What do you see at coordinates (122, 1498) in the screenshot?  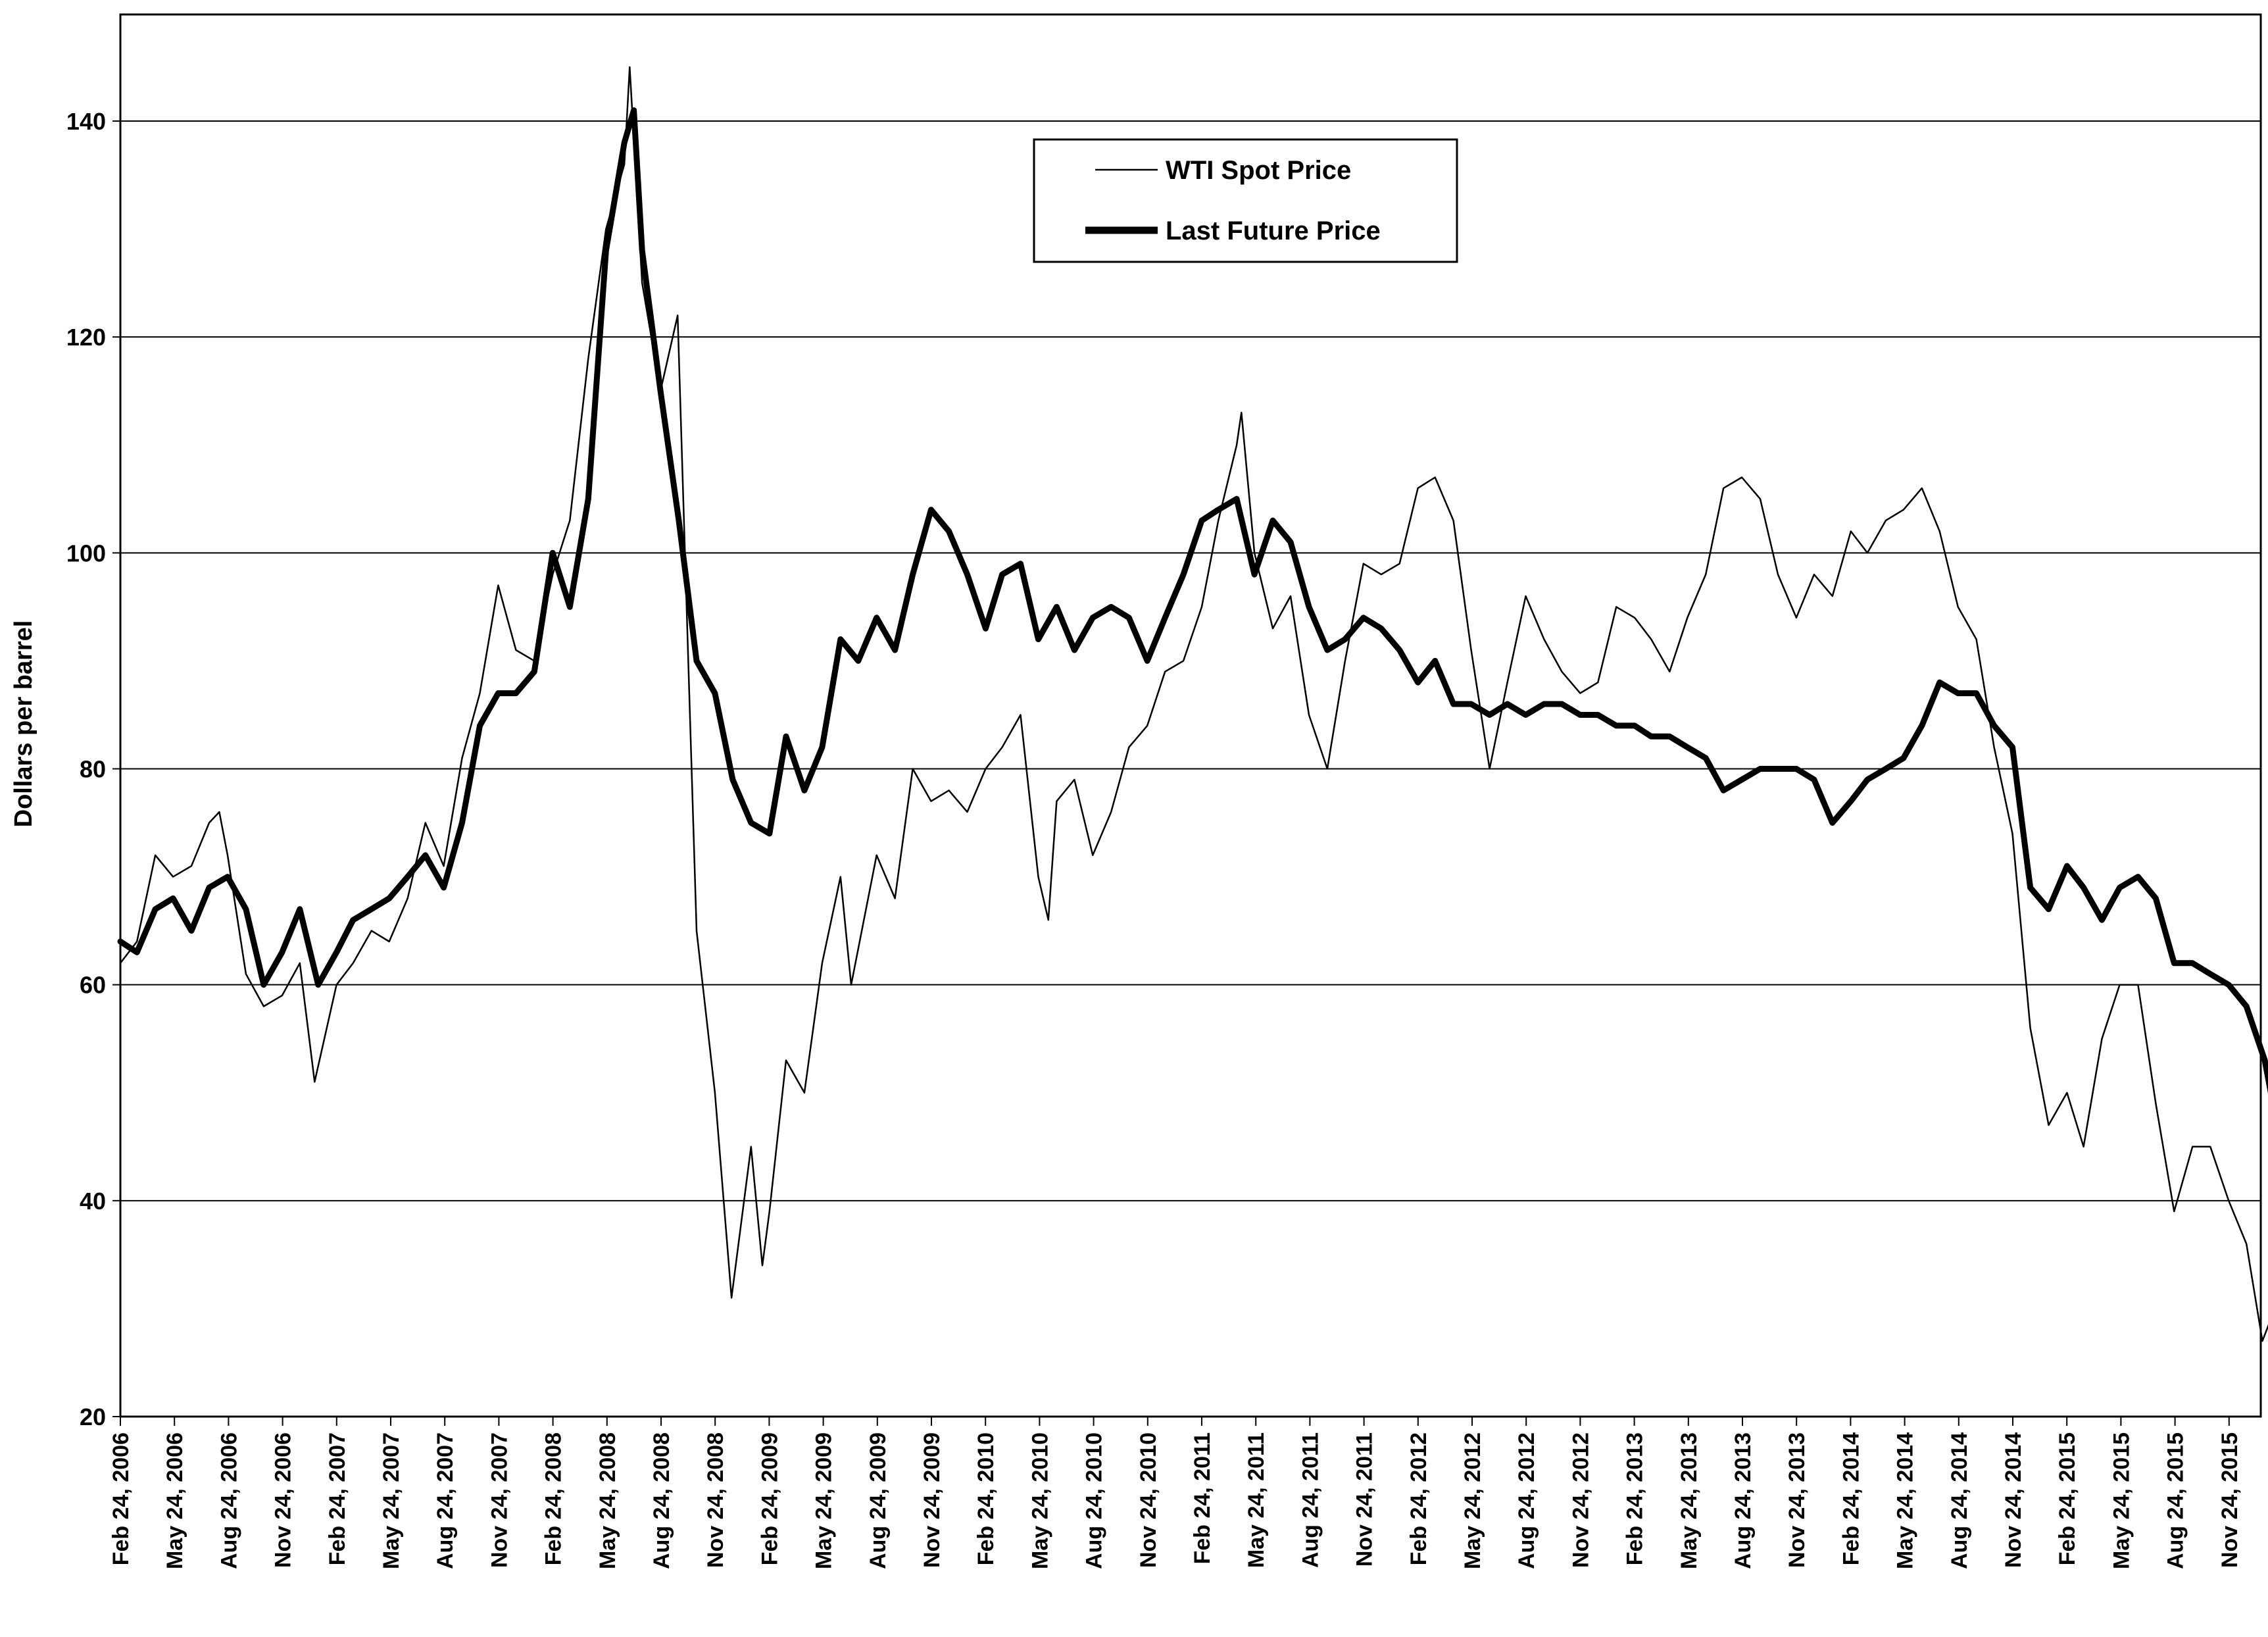 I see `x-tick-label: Feb 24, 2006` at bounding box center [122, 1498].